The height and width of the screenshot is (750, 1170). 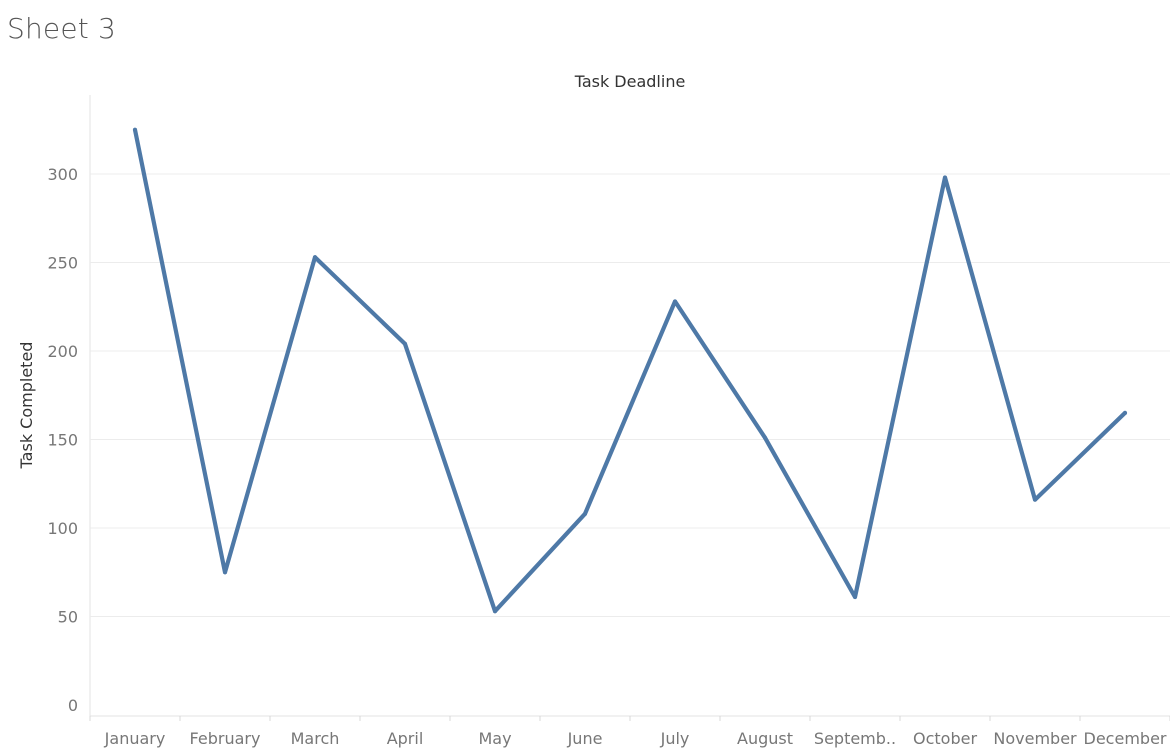 I want to click on y-tick-label: 100, so click(x=62, y=528).